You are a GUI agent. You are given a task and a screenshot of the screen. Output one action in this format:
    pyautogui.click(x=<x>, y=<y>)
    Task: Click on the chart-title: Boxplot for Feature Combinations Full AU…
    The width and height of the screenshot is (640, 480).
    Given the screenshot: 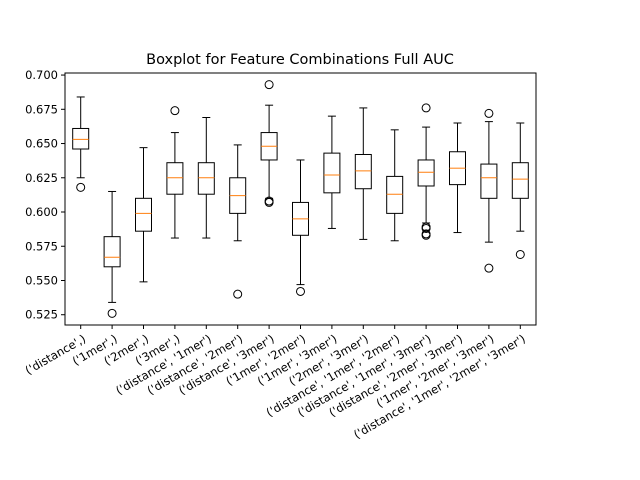 What is the action you would take?
    pyautogui.click(x=300, y=60)
    